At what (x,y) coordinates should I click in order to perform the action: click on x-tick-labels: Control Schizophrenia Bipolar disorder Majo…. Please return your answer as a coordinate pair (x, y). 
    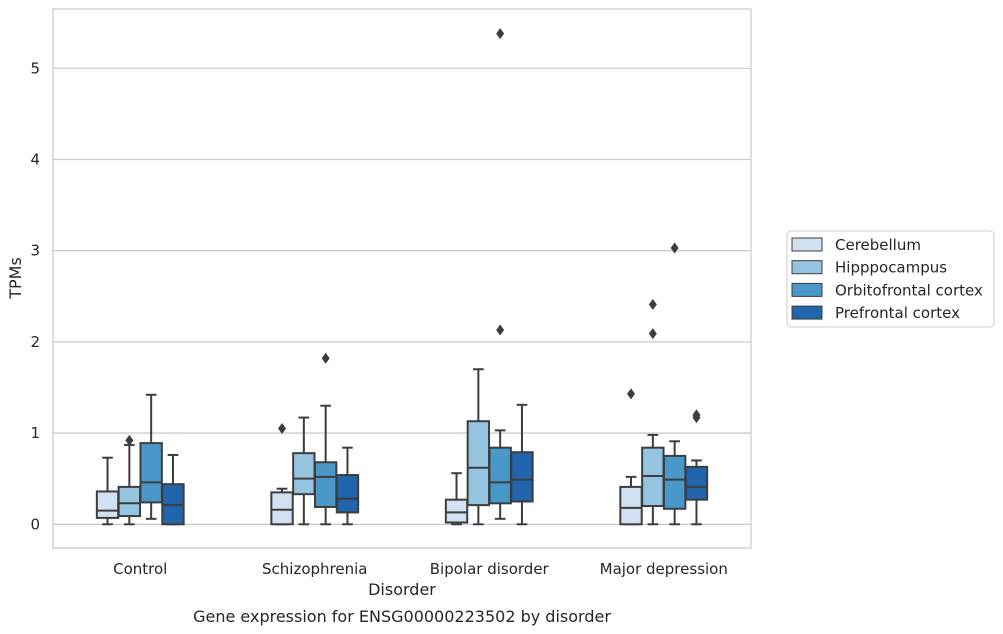
    Looking at the image, I should click on (420, 569).